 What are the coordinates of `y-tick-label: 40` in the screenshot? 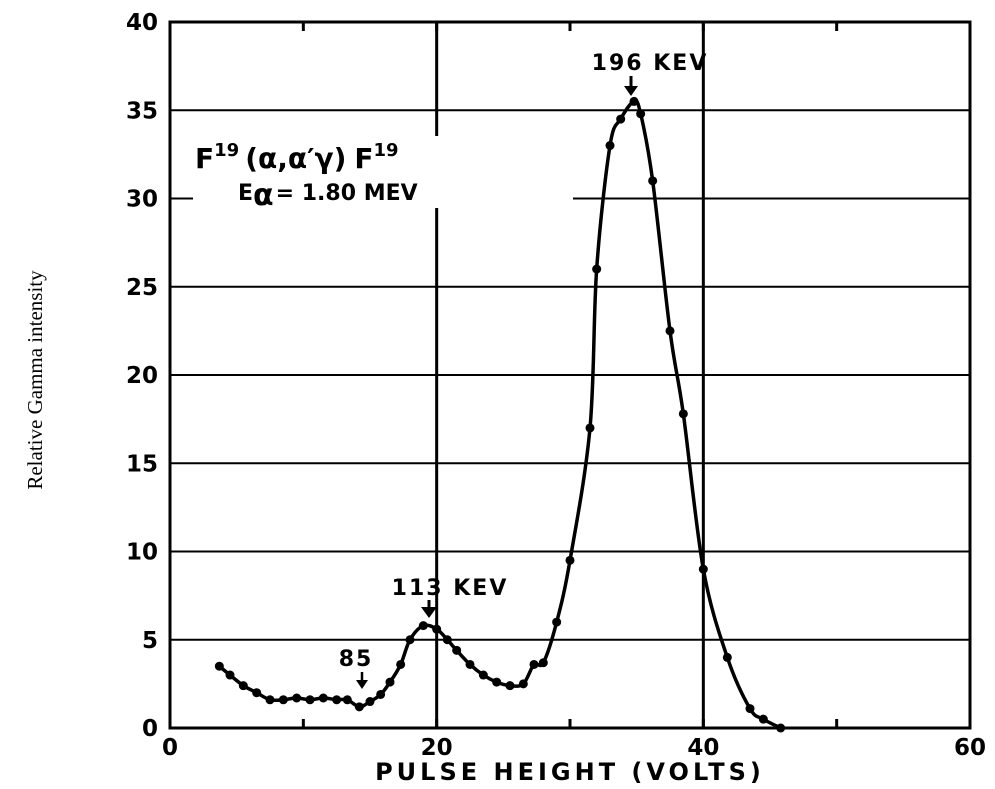 It's located at (142, 23).